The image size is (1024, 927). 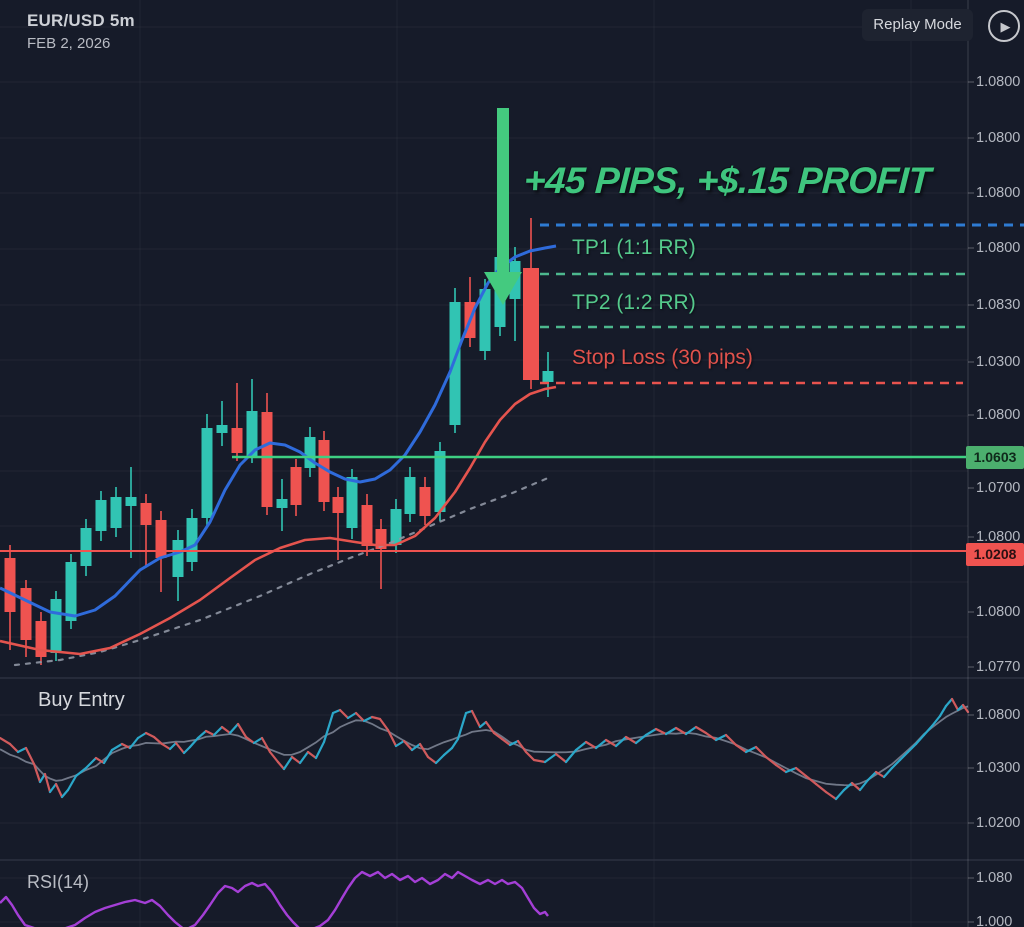 What do you see at coordinates (998, 305) in the screenshot?
I see `price-axis-label: 1.0830` at bounding box center [998, 305].